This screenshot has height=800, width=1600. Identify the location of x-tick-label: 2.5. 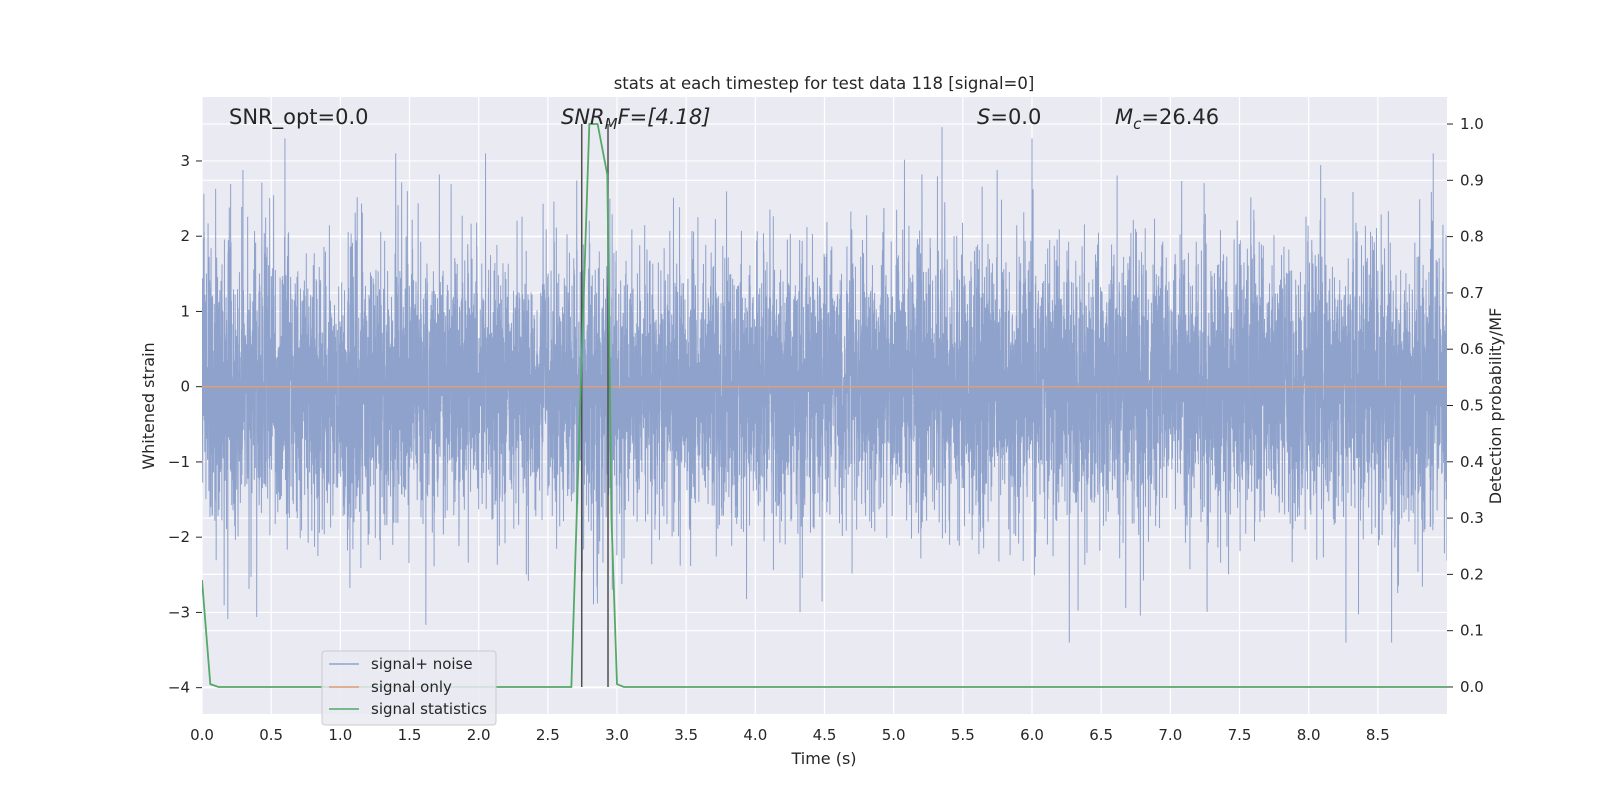
(548, 735).